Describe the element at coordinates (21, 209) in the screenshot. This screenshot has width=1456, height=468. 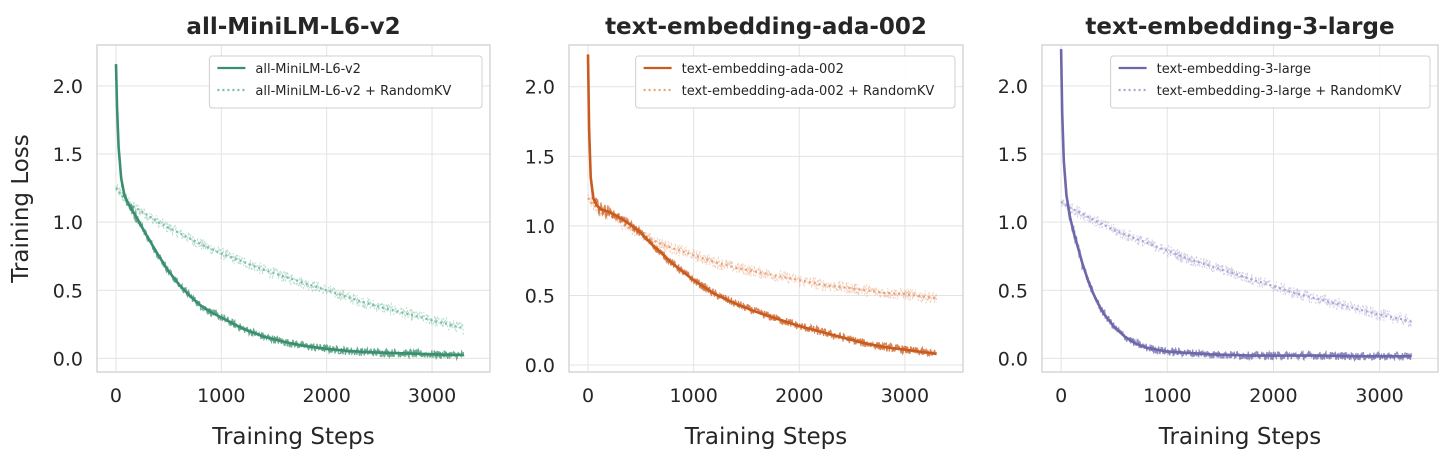
I see `y-axis-label: Training Loss` at that location.